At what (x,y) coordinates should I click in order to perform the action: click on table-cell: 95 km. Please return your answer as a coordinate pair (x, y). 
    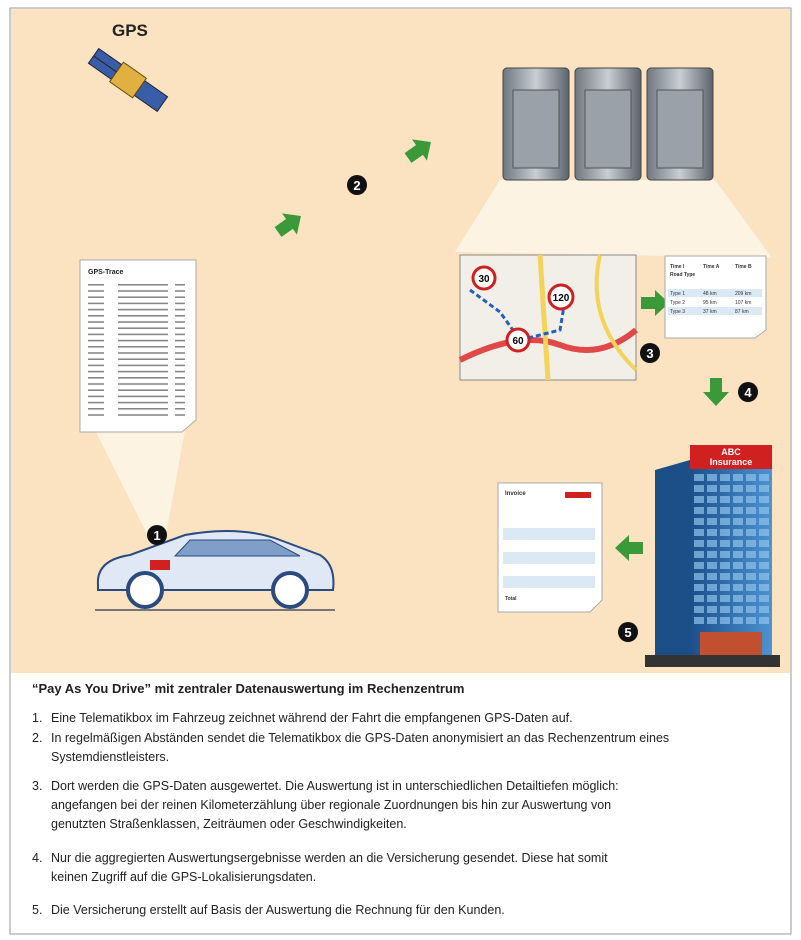
    Looking at the image, I should click on (710, 303).